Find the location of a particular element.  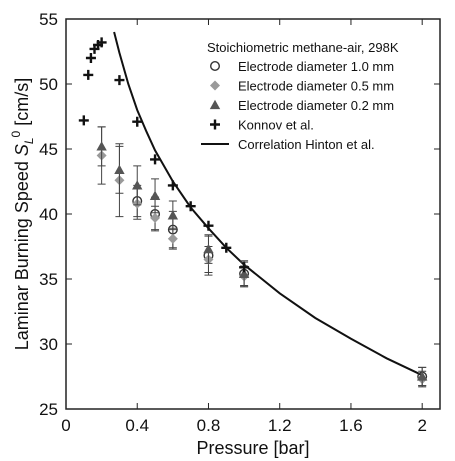

y-tick-label: 55 is located at coordinates (48, 19).